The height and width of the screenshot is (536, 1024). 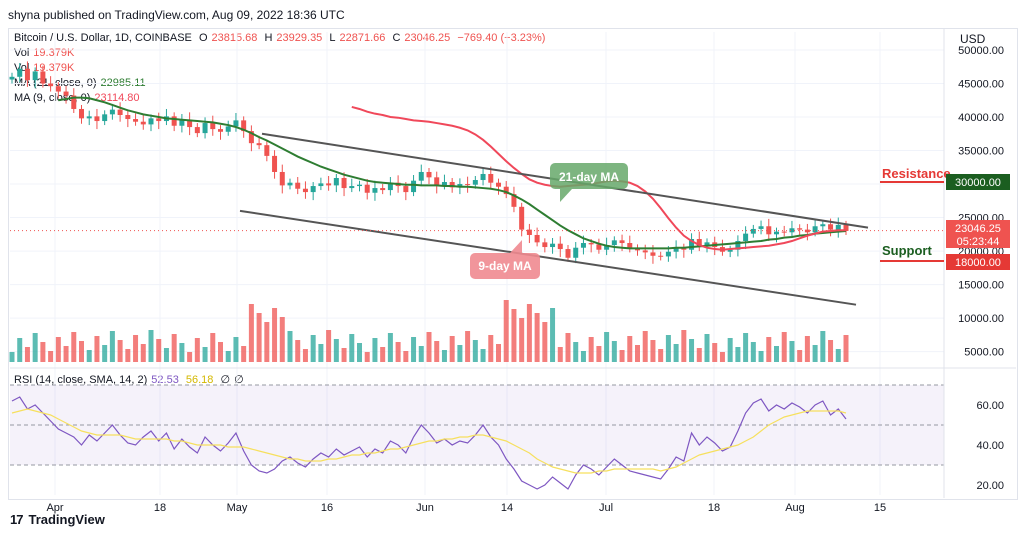 I want to click on rsi-tick-label: 40.00, so click(x=990, y=446).